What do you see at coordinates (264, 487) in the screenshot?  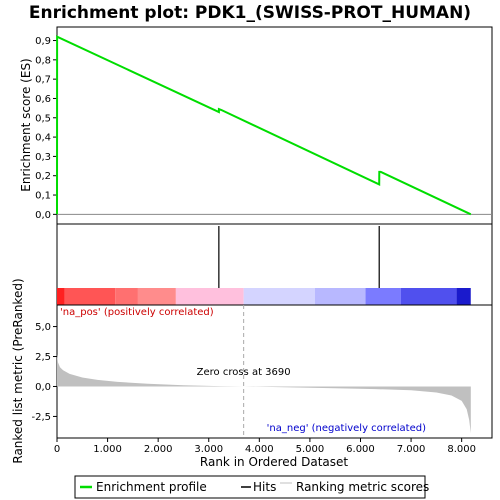 I see `legend-label-hits: Hits` at bounding box center [264, 487].